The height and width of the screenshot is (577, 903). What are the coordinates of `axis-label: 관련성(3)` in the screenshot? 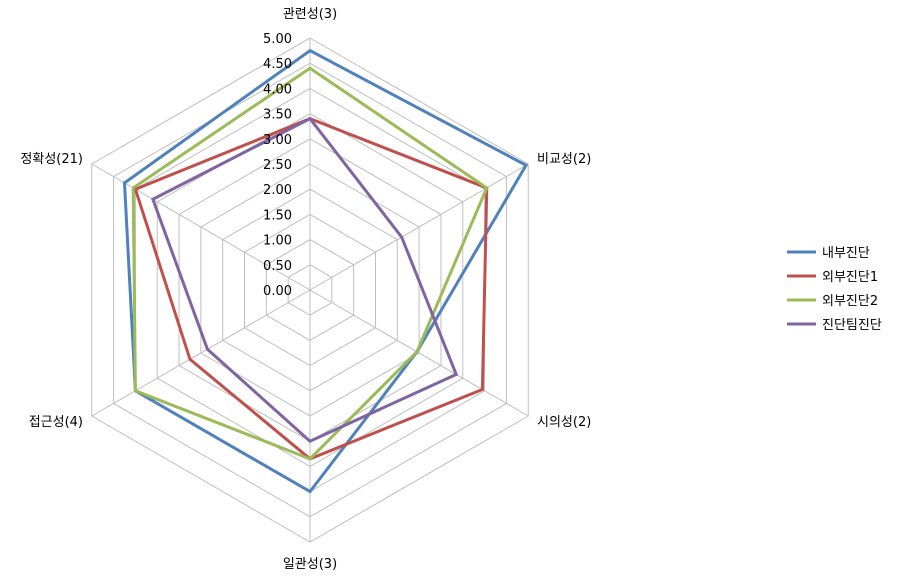 It's located at (310, 14).